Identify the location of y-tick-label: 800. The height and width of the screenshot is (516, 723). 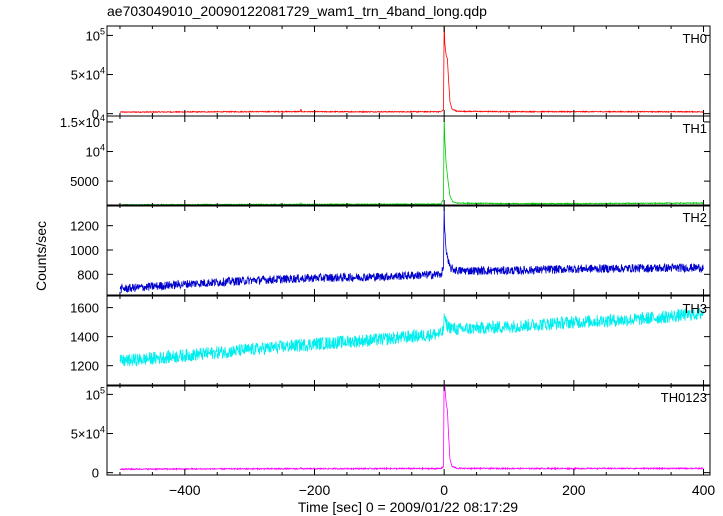
(88, 274).